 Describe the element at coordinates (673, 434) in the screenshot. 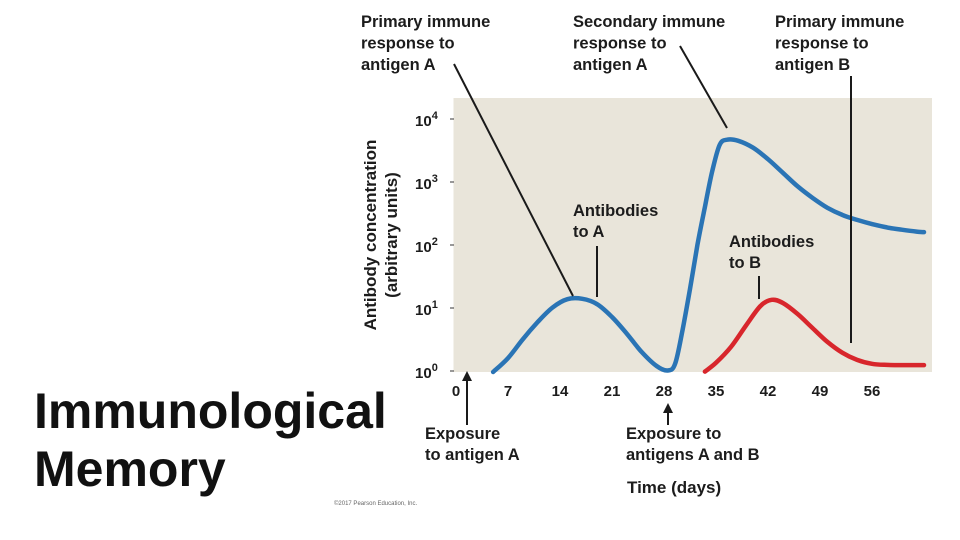

I see `annotation-exposure-ab-line: Exposure to` at that location.